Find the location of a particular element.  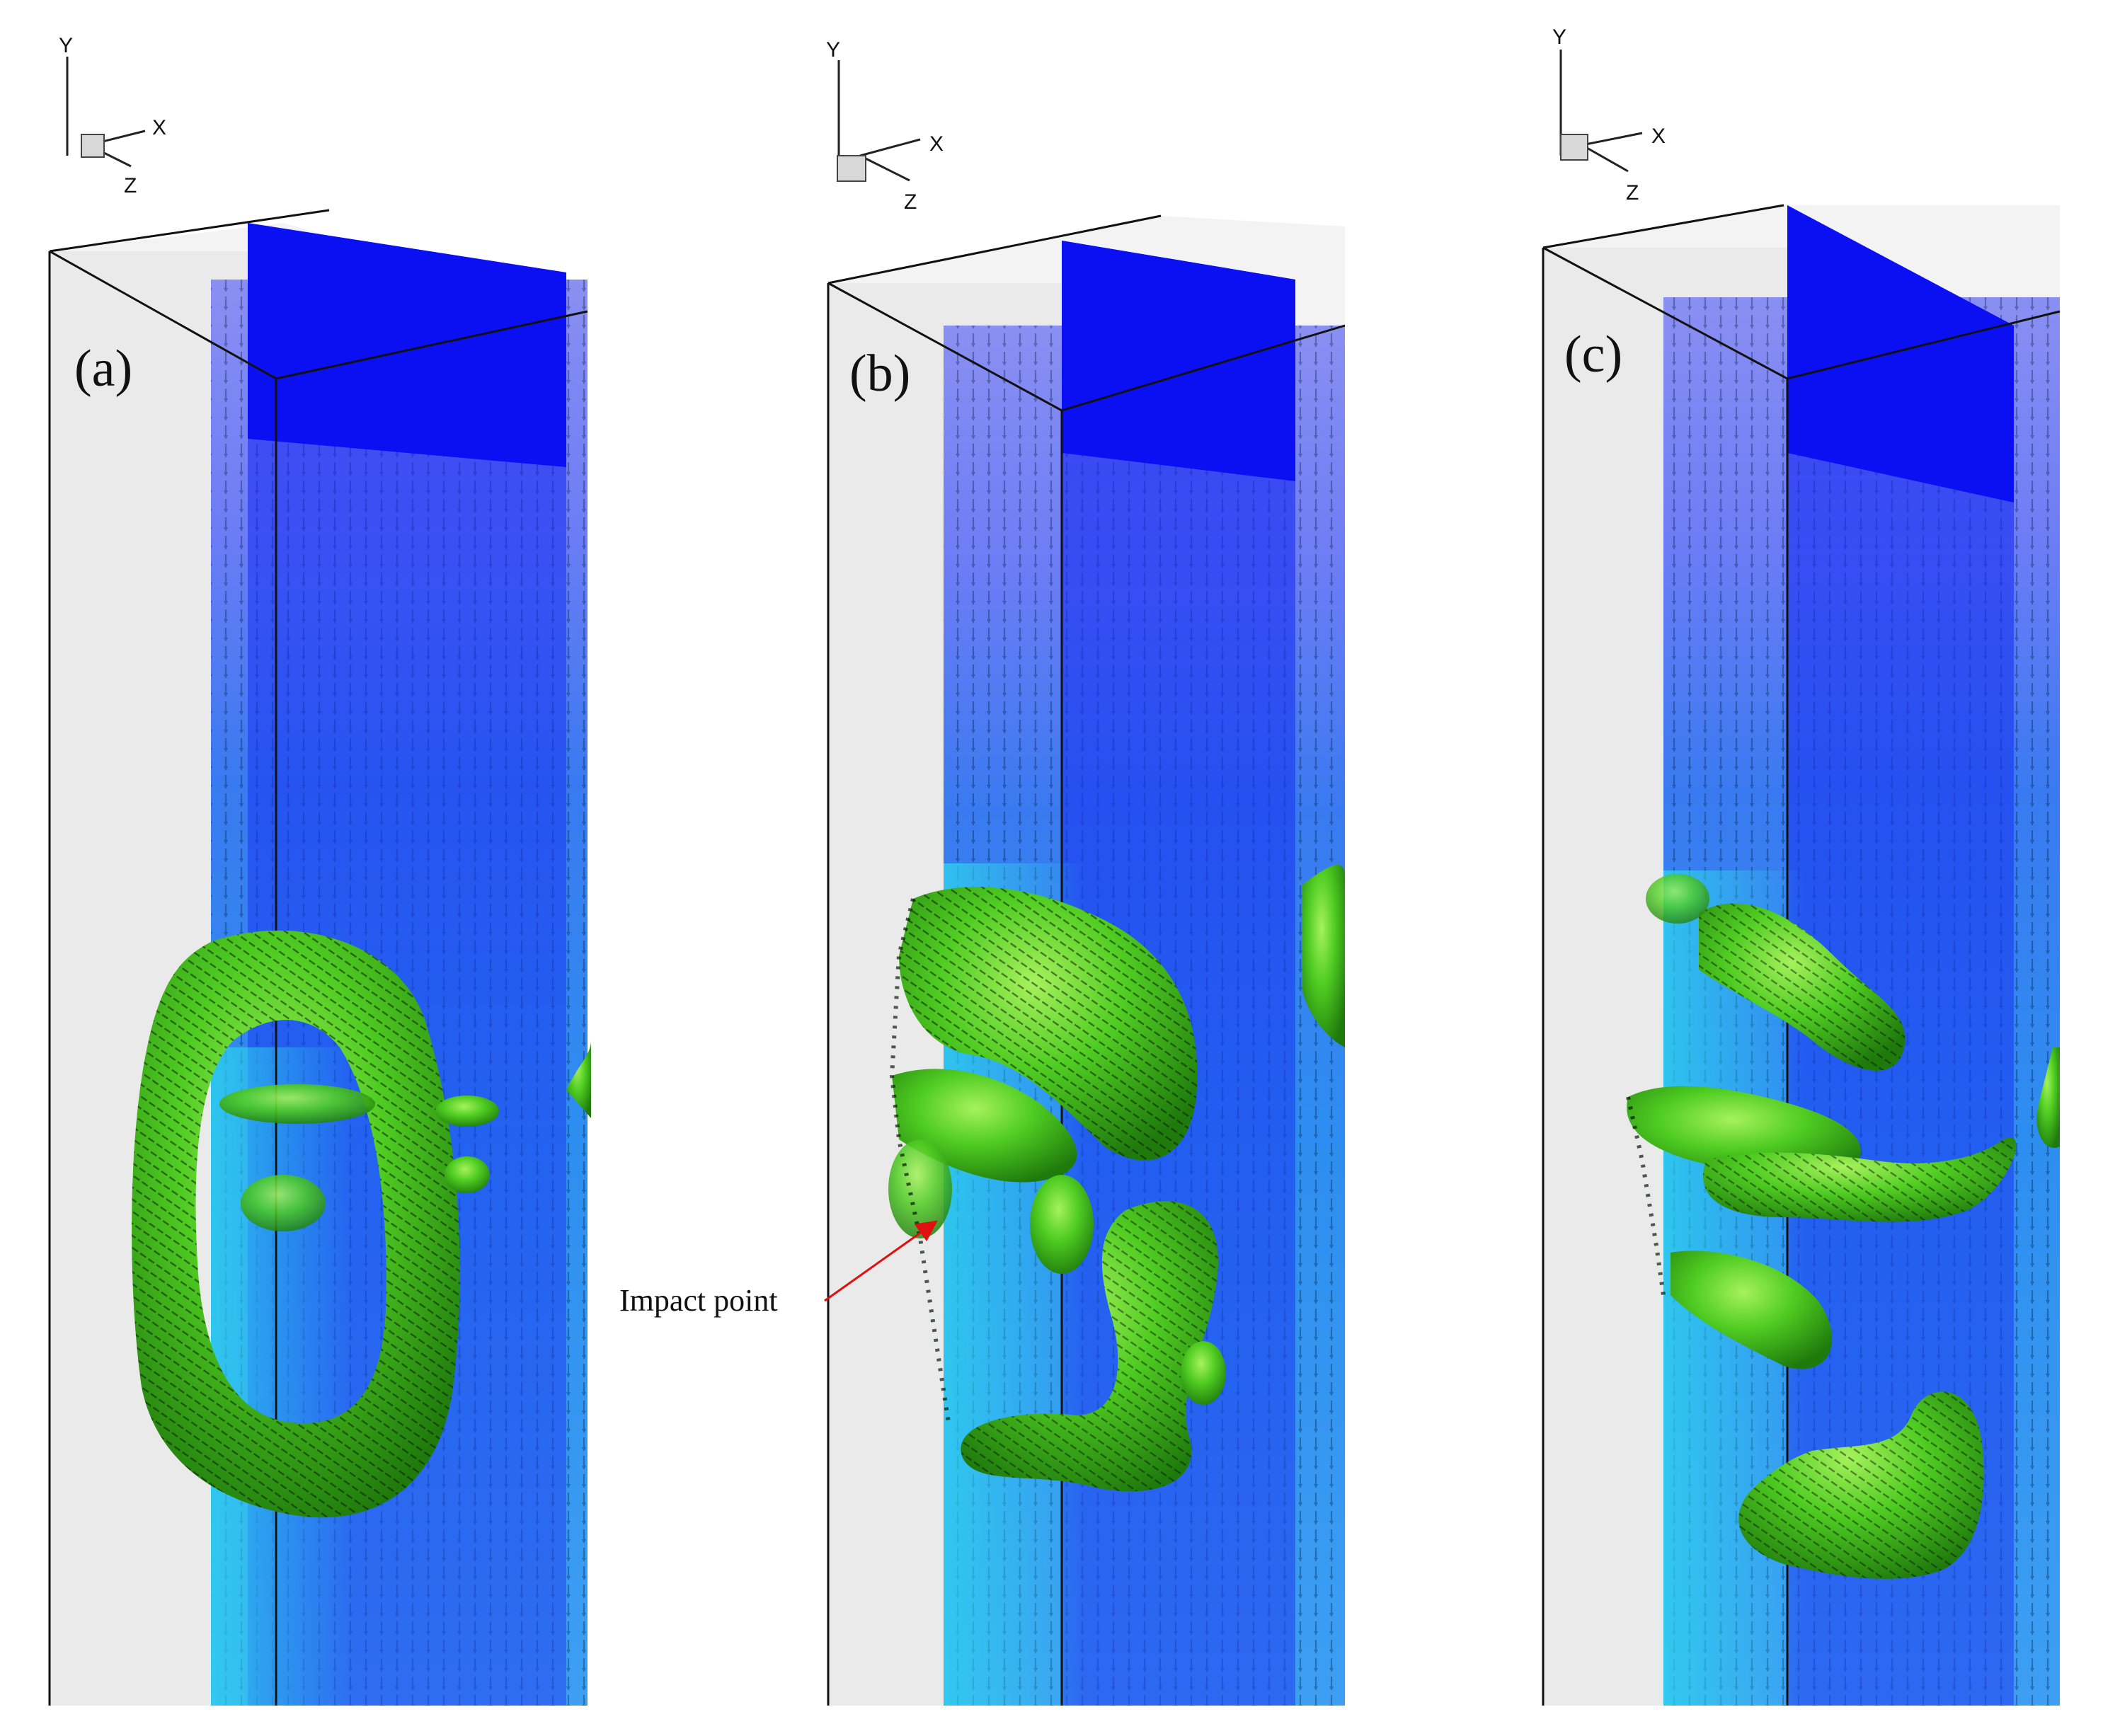

axis-triad-c: Y X Z is located at coordinates (1609, 115).